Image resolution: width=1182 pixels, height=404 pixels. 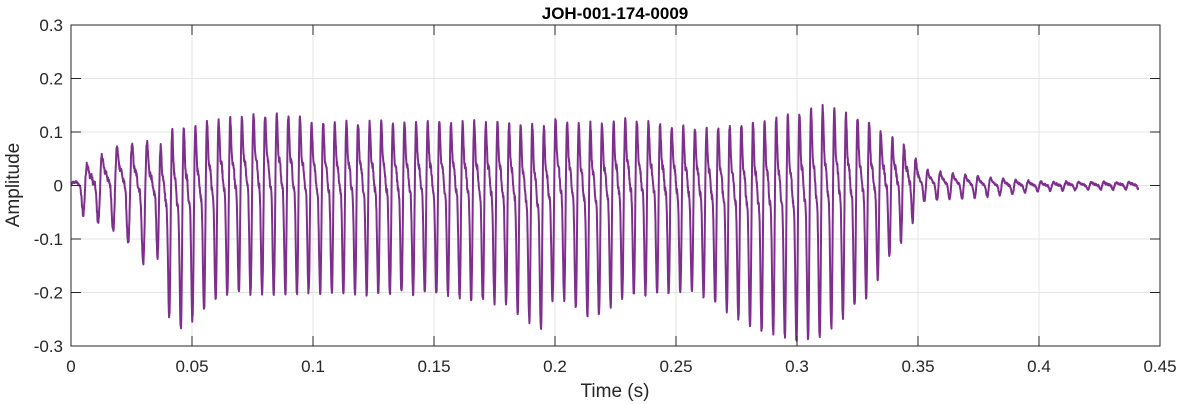 What do you see at coordinates (675, 366) in the screenshot?
I see `x-tick-label: 0.25` at bounding box center [675, 366].